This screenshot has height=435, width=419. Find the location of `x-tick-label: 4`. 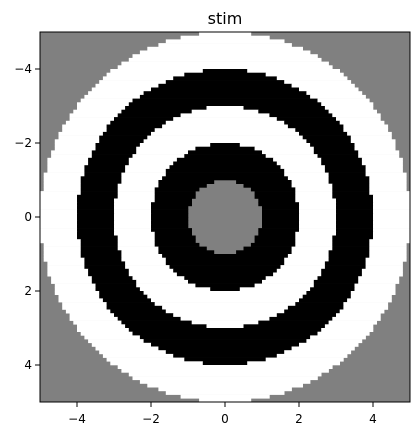

x-tick-label: 4 is located at coordinates (373, 419).